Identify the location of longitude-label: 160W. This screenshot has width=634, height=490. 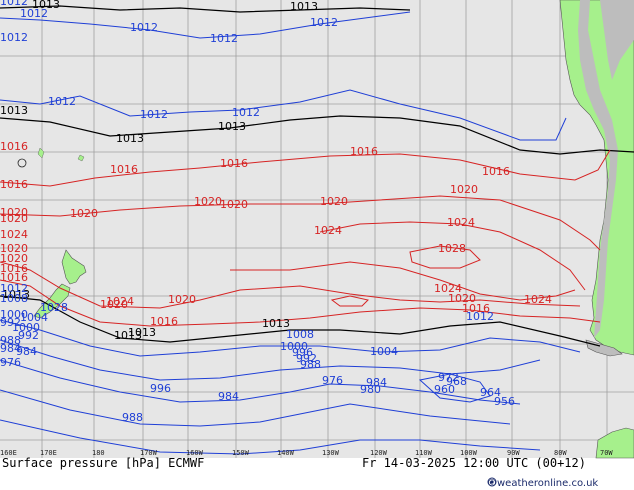
(195, 453).